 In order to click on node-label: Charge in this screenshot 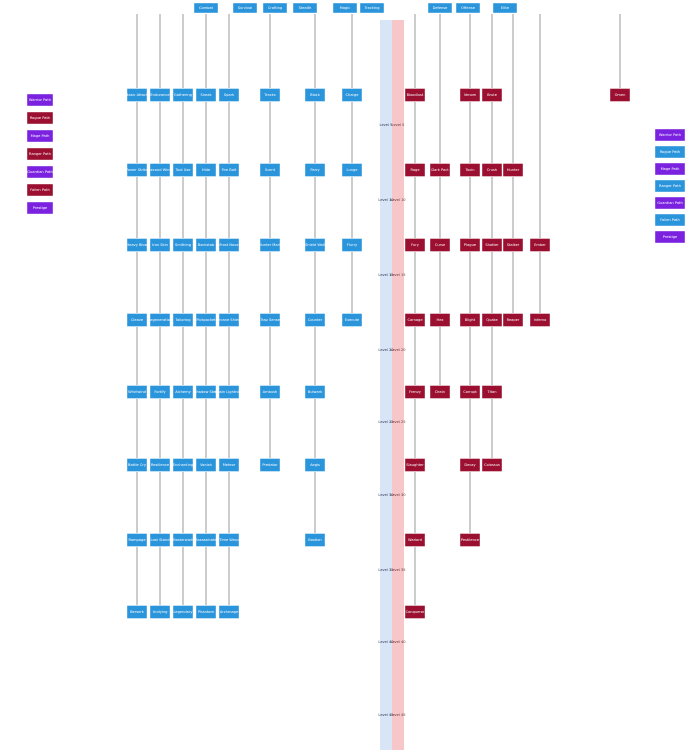, I will do `click(353, 95)`.